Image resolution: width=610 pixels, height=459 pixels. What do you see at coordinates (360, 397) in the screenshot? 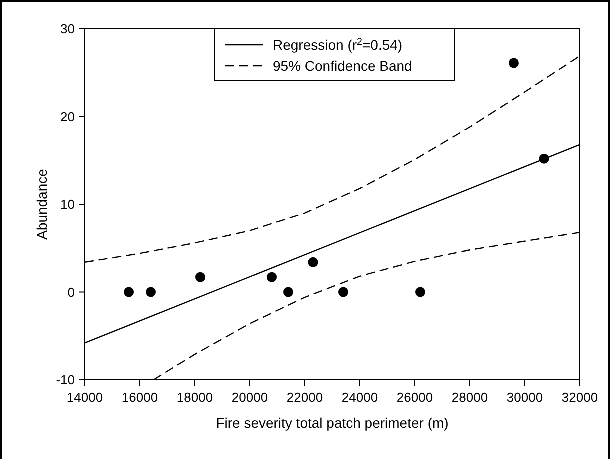
I see `x-tick-label: 24000` at bounding box center [360, 397].